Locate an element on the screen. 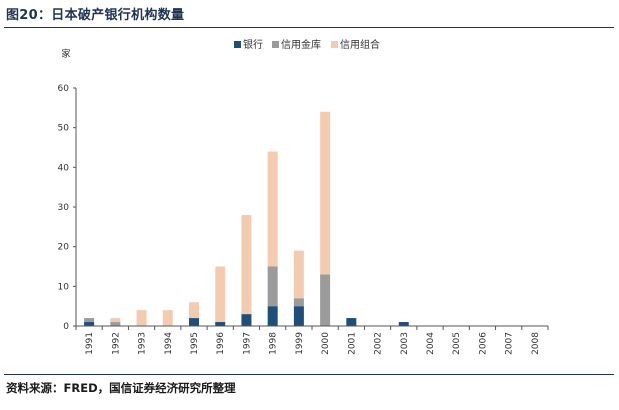 This screenshot has height=410, width=619. bar-1997-银行 is located at coordinates (246, 320).